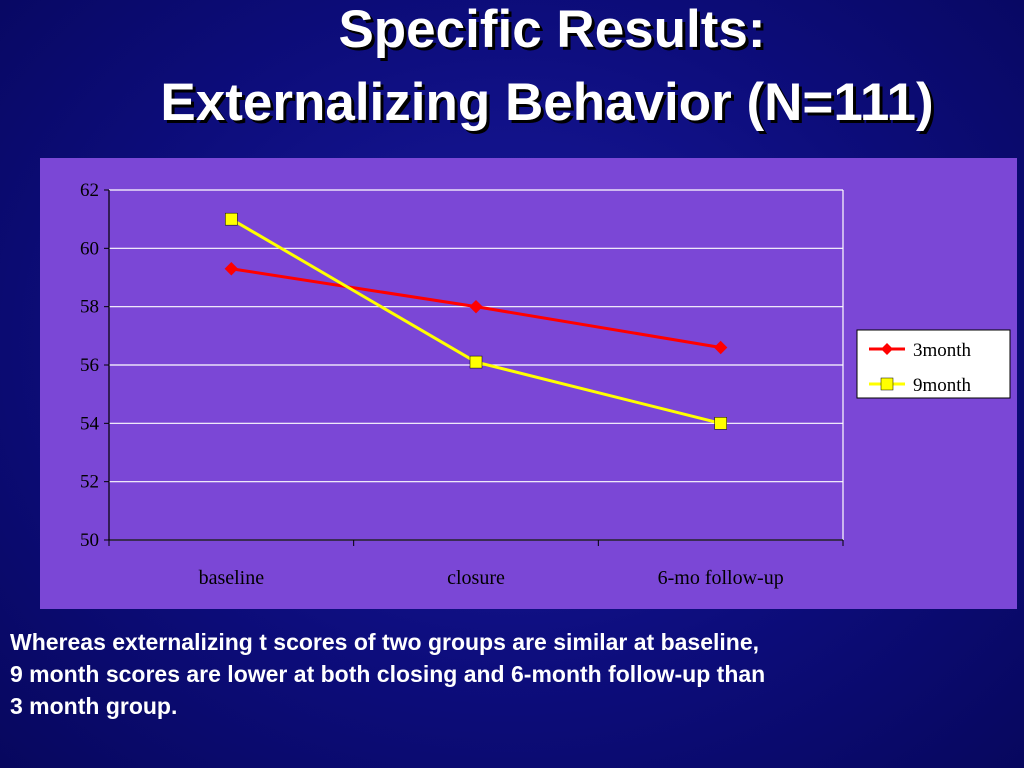 The height and width of the screenshot is (768, 1024). I want to click on title-line-1: Specific Results:, so click(552, 29).